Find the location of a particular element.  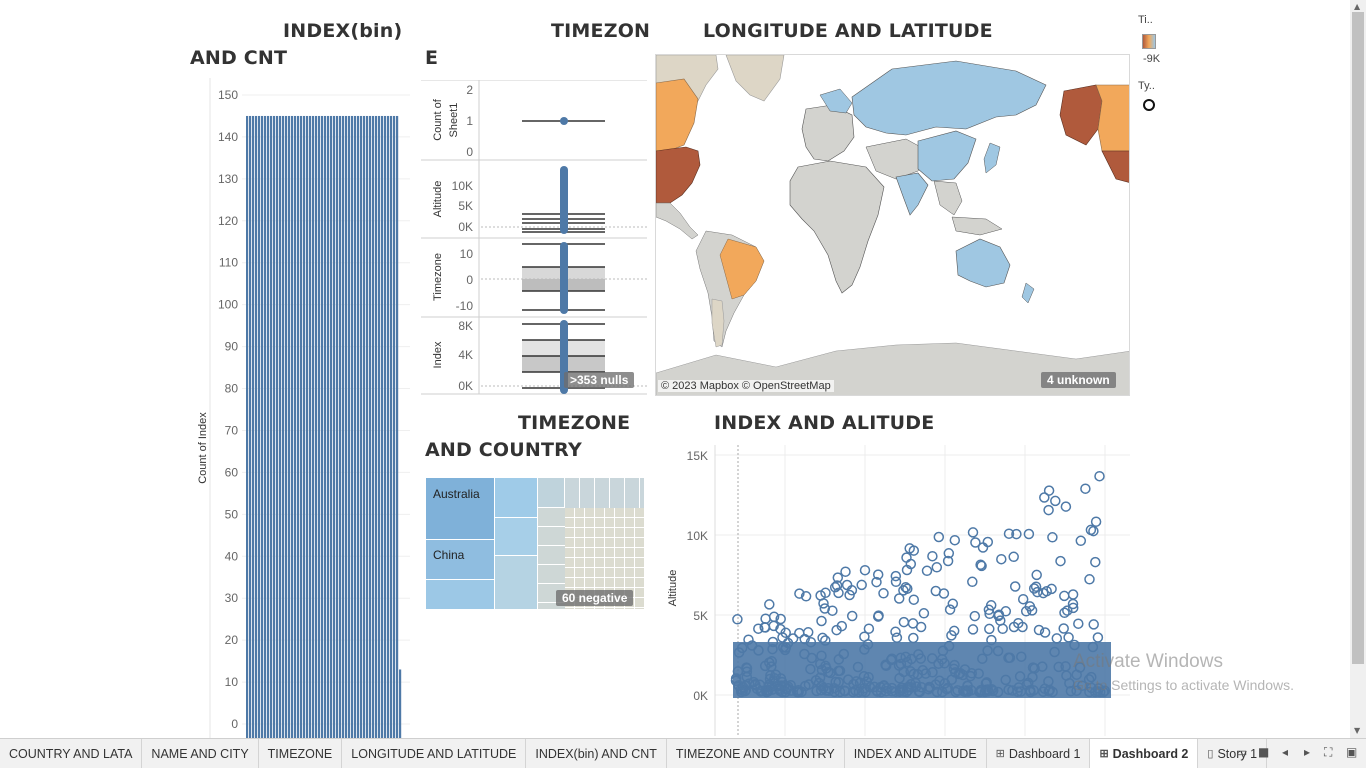

nulls-badge: >353 nulls is located at coordinates (599, 380).